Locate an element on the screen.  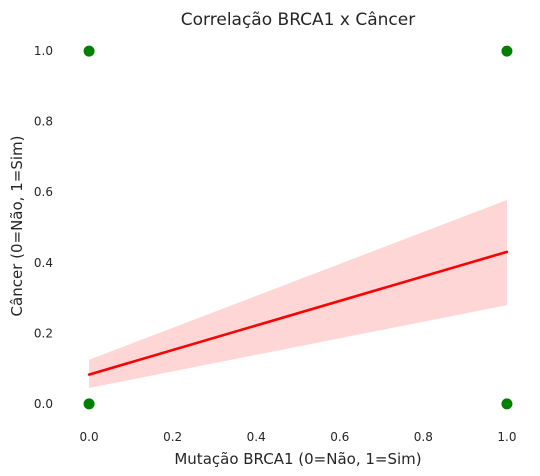
x-tick-label: 0.2 is located at coordinates (172, 437).